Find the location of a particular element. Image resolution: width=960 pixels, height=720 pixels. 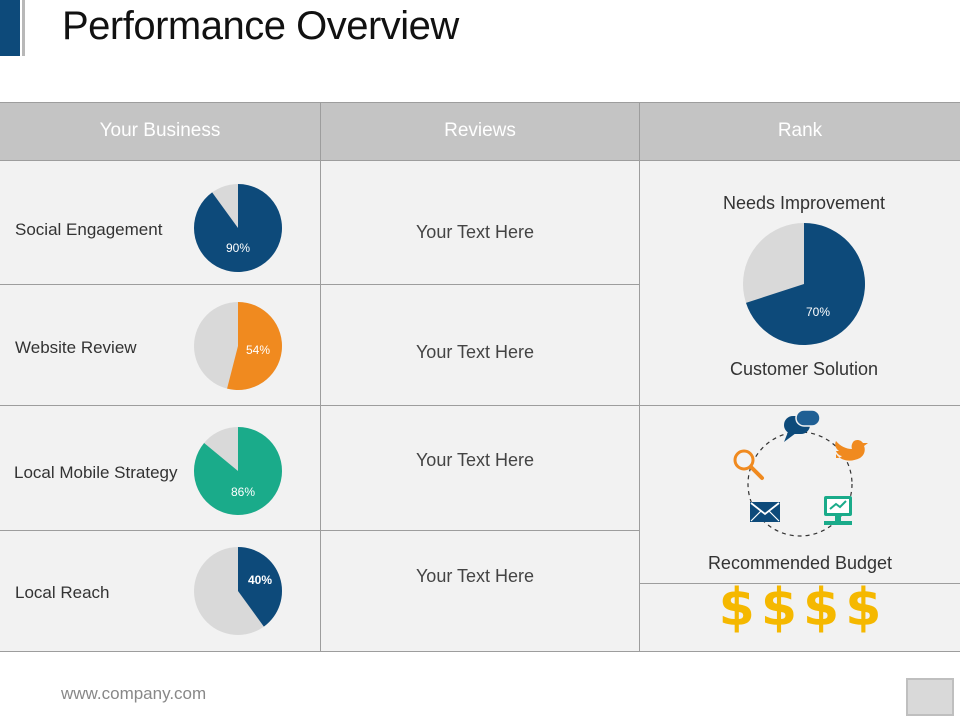

pie-local-mobile-strategy: 86% is located at coordinates (238, 471).